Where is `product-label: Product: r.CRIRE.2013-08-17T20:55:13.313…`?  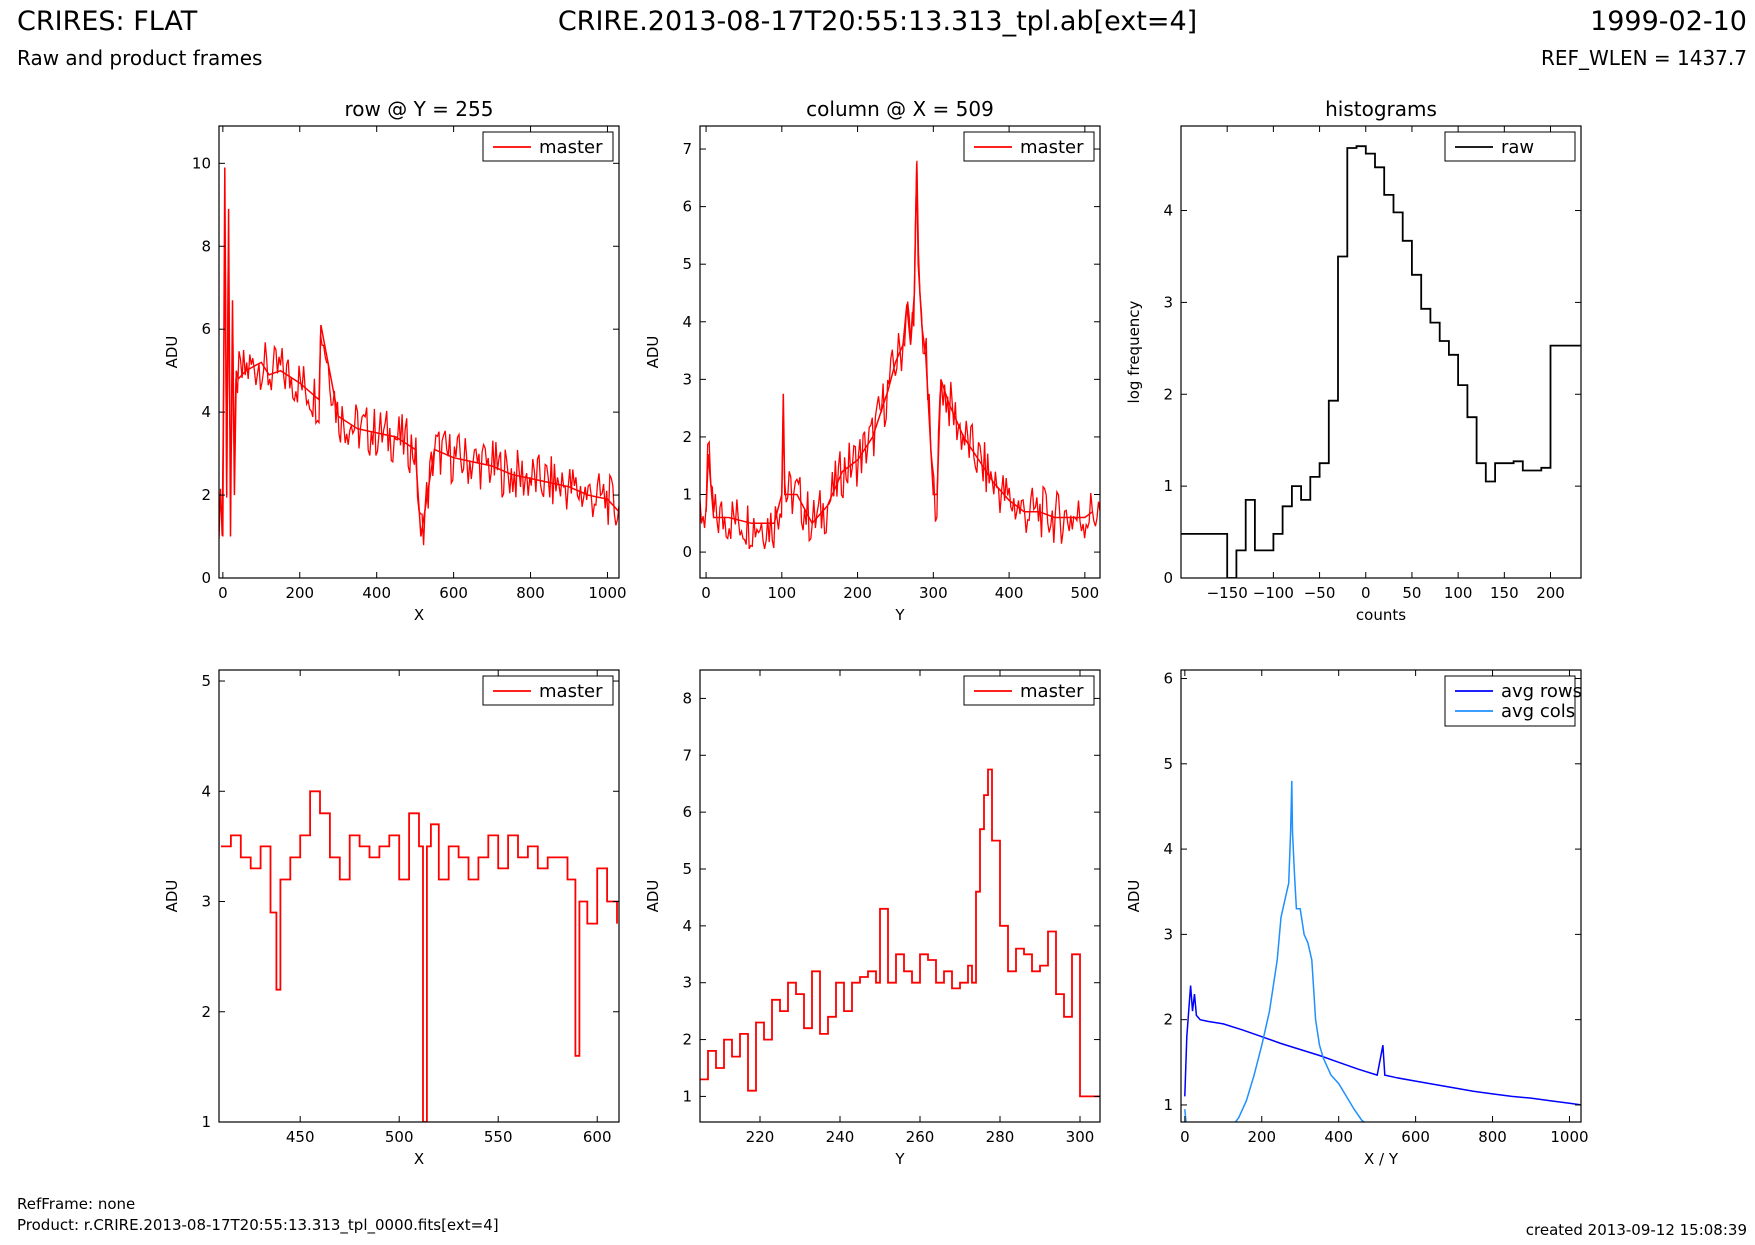 product-label: Product: r.CRIRE.2013-08-17T20:55:13.313… is located at coordinates (258, 1225).